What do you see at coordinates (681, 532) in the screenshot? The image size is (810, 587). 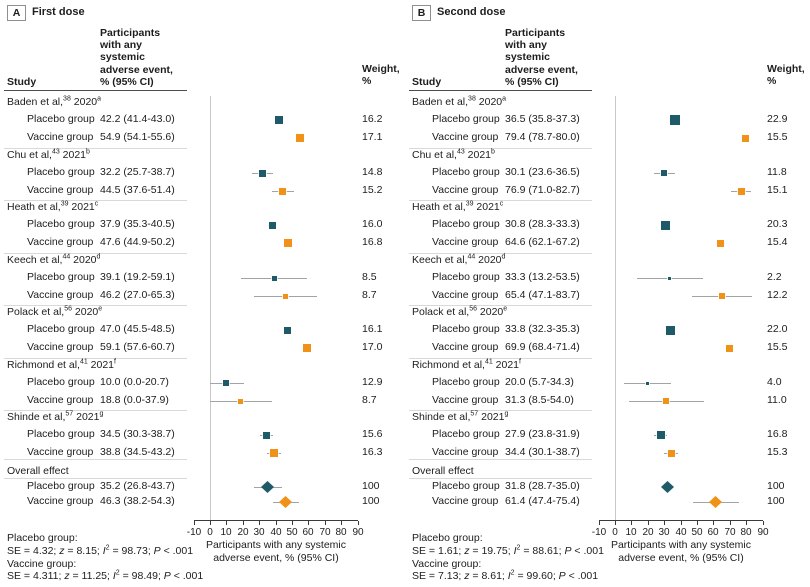 I see `axis-tick-label: 40` at bounding box center [681, 532].